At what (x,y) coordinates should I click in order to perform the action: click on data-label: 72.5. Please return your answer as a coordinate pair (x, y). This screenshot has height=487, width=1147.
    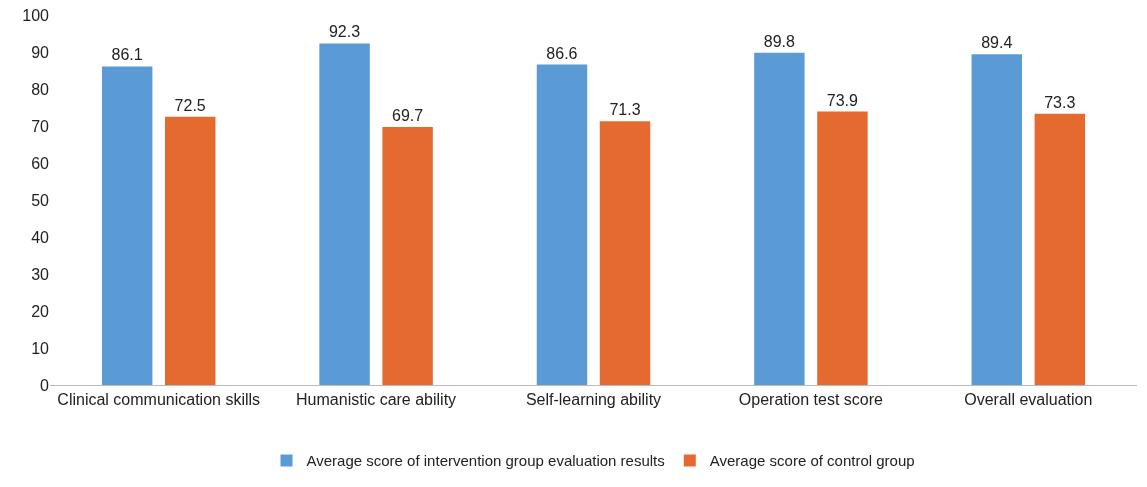
    Looking at the image, I should click on (190, 105).